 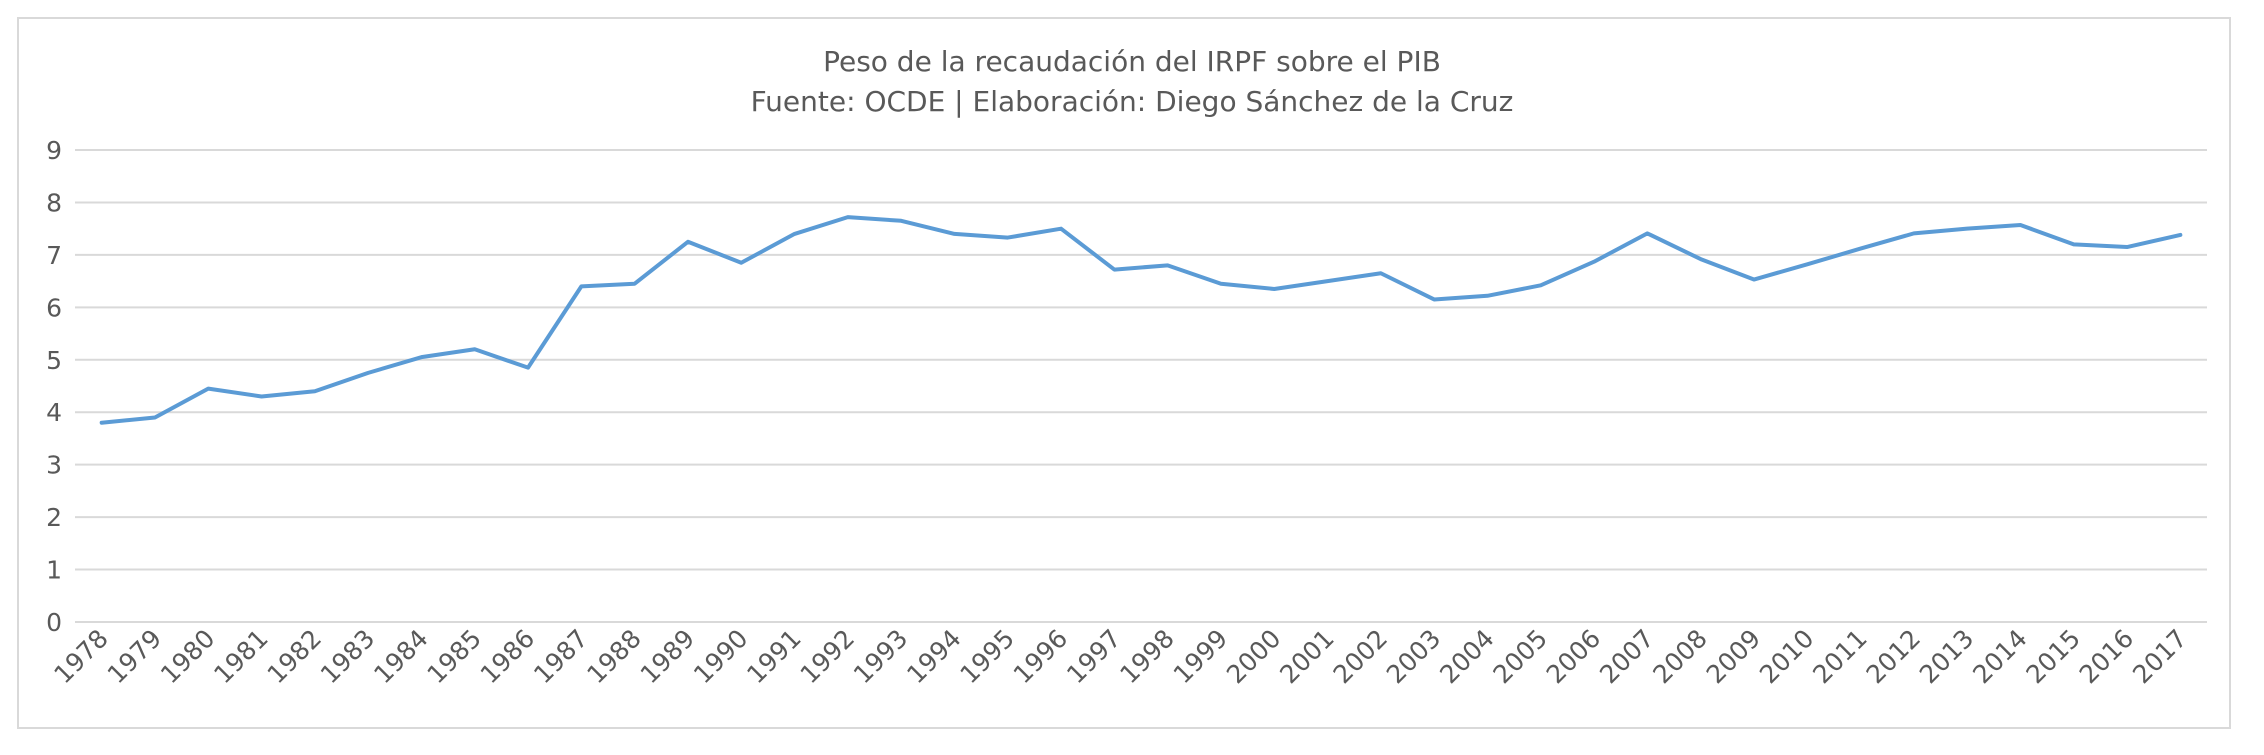 What do you see at coordinates (2159, 656) in the screenshot?
I see `x-tick-label: 2017` at bounding box center [2159, 656].